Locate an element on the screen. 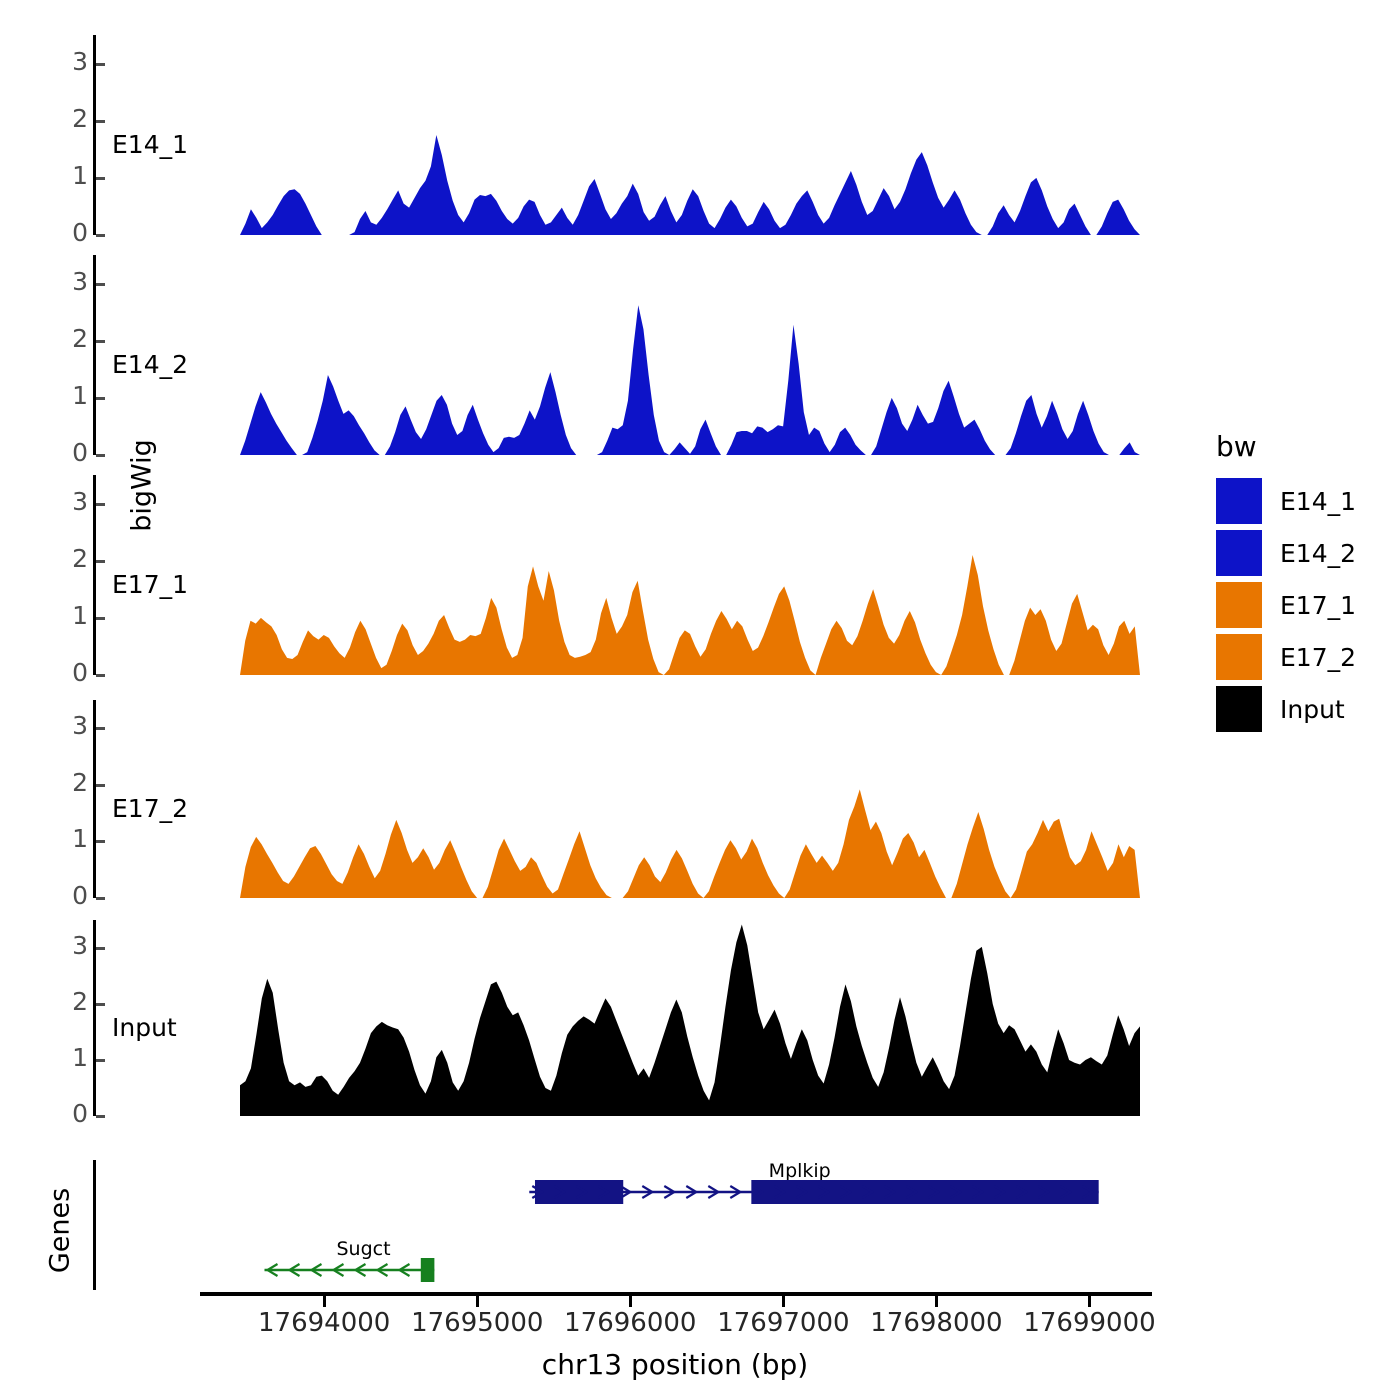 The height and width of the screenshot is (1400, 1400). x-tick-label-17695000: 17695000 is located at coordinates (477, 1323).